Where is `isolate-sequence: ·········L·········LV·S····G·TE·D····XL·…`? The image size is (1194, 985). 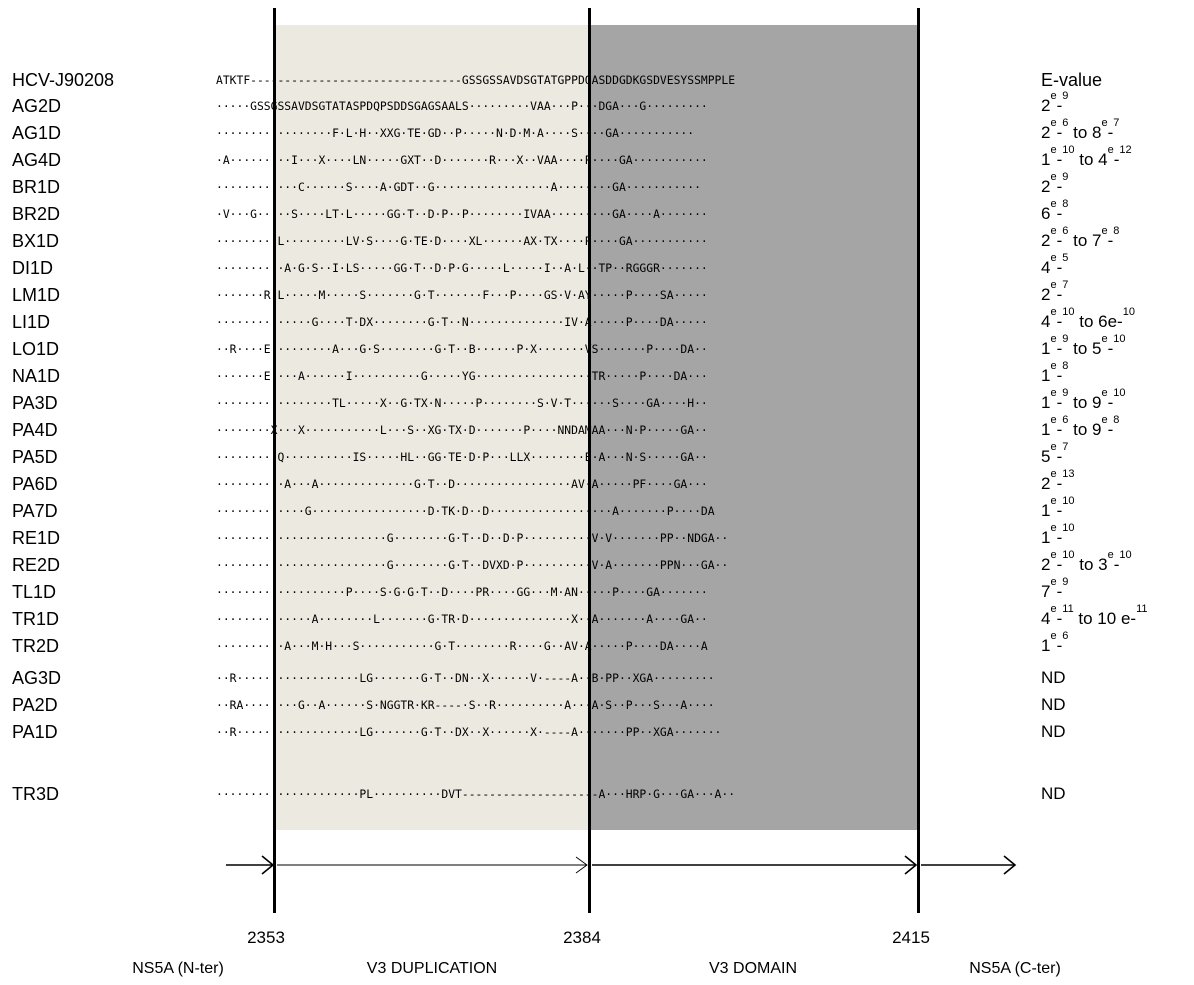
isolate-sequence: ·········L·········LV·S····G·TE·D····XL·… is located at coordinates (462, 241).